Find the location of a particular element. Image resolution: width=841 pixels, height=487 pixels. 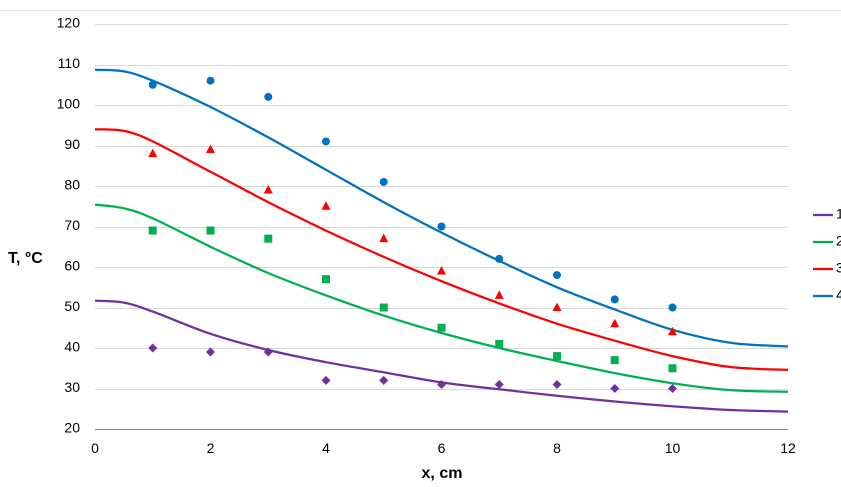

y-tick-label: 100 is located at coordinates (69, 104).